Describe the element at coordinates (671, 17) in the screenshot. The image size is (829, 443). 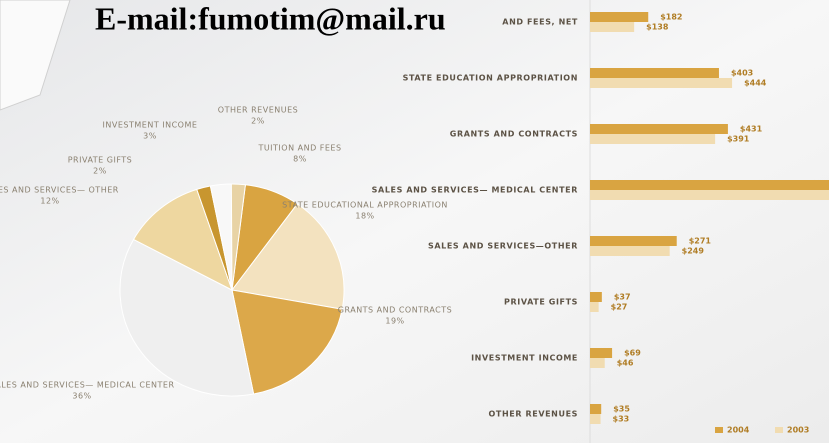
I see `bar-value-label: $182` at that location.